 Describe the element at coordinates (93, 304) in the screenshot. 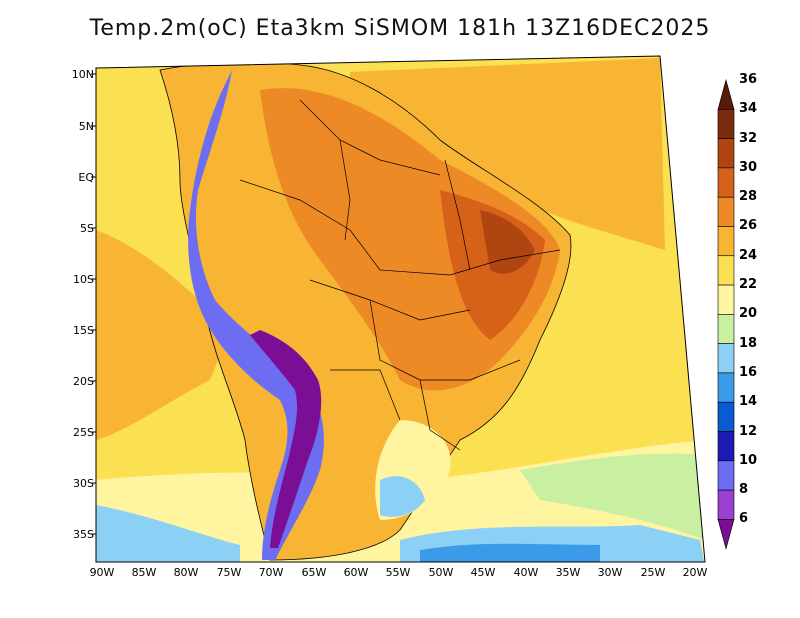

I see `axis-ticks` at that location.